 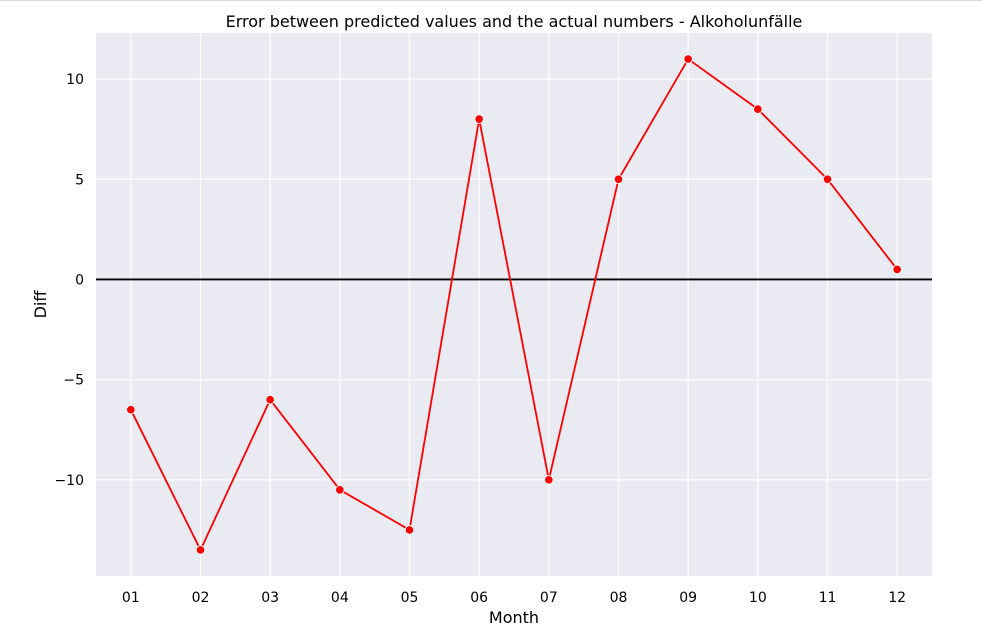 What do you see at coordinates (75, 80) in the screenshot?
I see `y-tick-label: 10` at bounding box center [75, 80].